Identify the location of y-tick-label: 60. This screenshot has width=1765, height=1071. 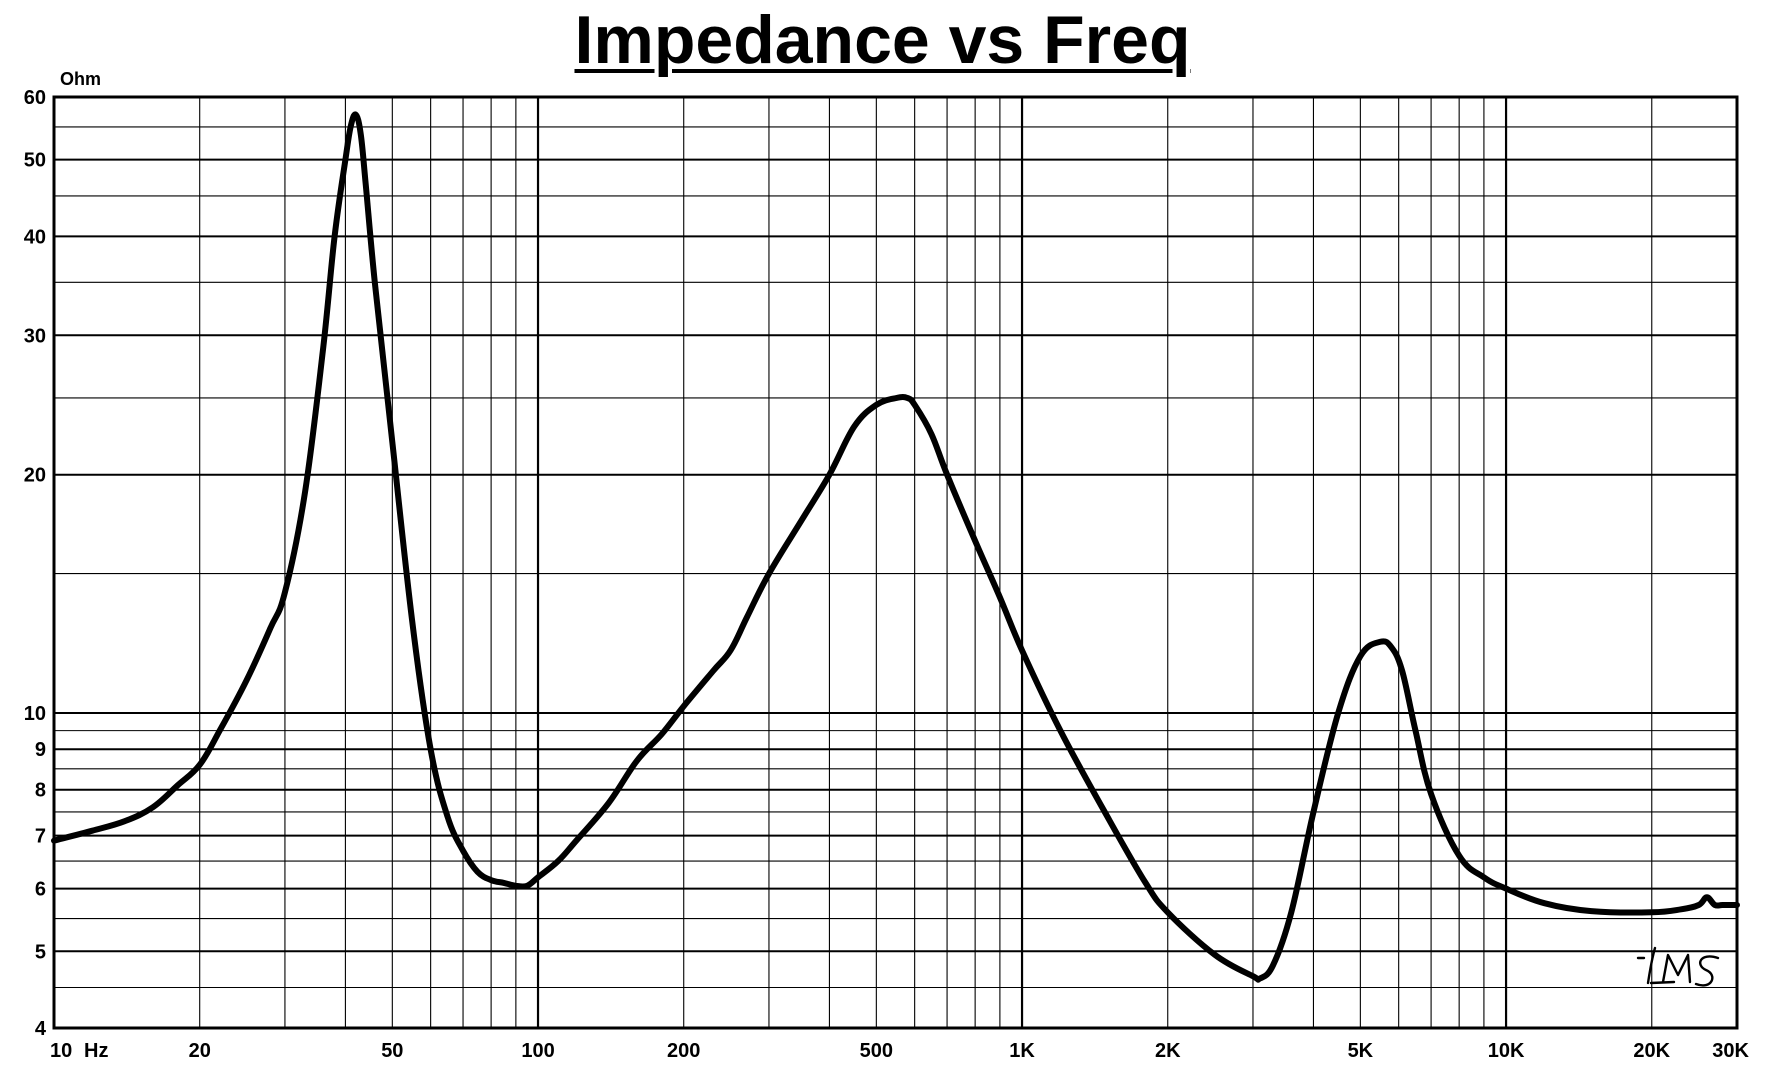
(35, 98).